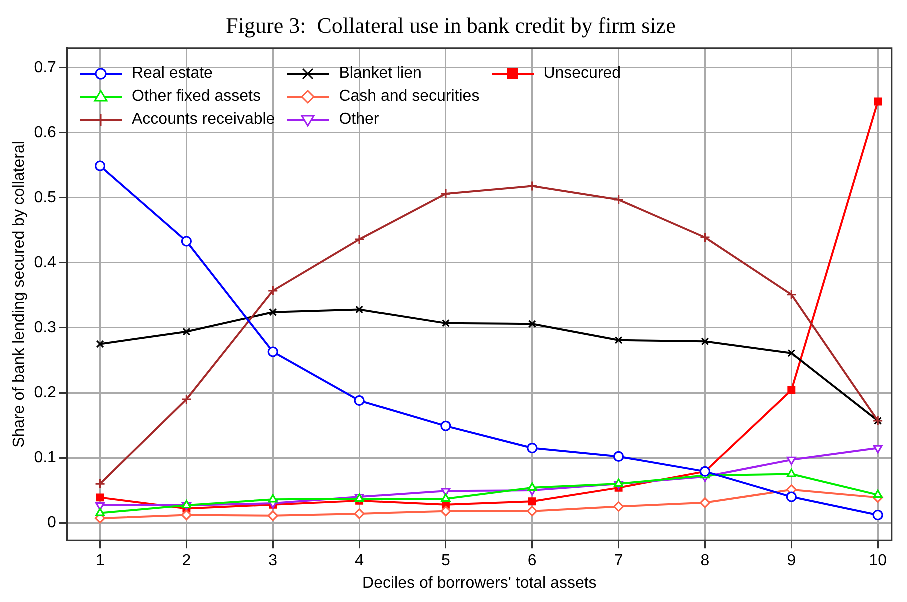 Image resolution: width=907 pixels, height=602 pixels. I want to click on y-tick-label: 0.3, so click(45, 327).